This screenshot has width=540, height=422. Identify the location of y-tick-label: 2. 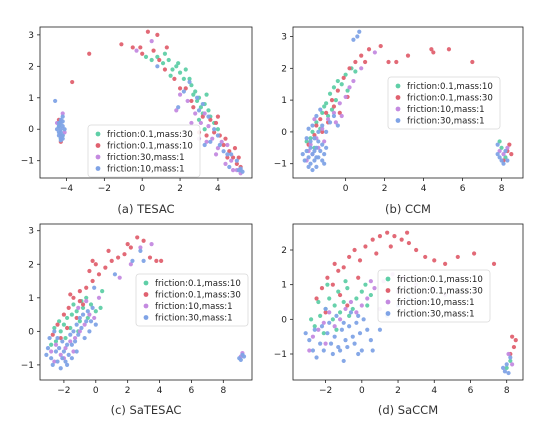
(284, 251).